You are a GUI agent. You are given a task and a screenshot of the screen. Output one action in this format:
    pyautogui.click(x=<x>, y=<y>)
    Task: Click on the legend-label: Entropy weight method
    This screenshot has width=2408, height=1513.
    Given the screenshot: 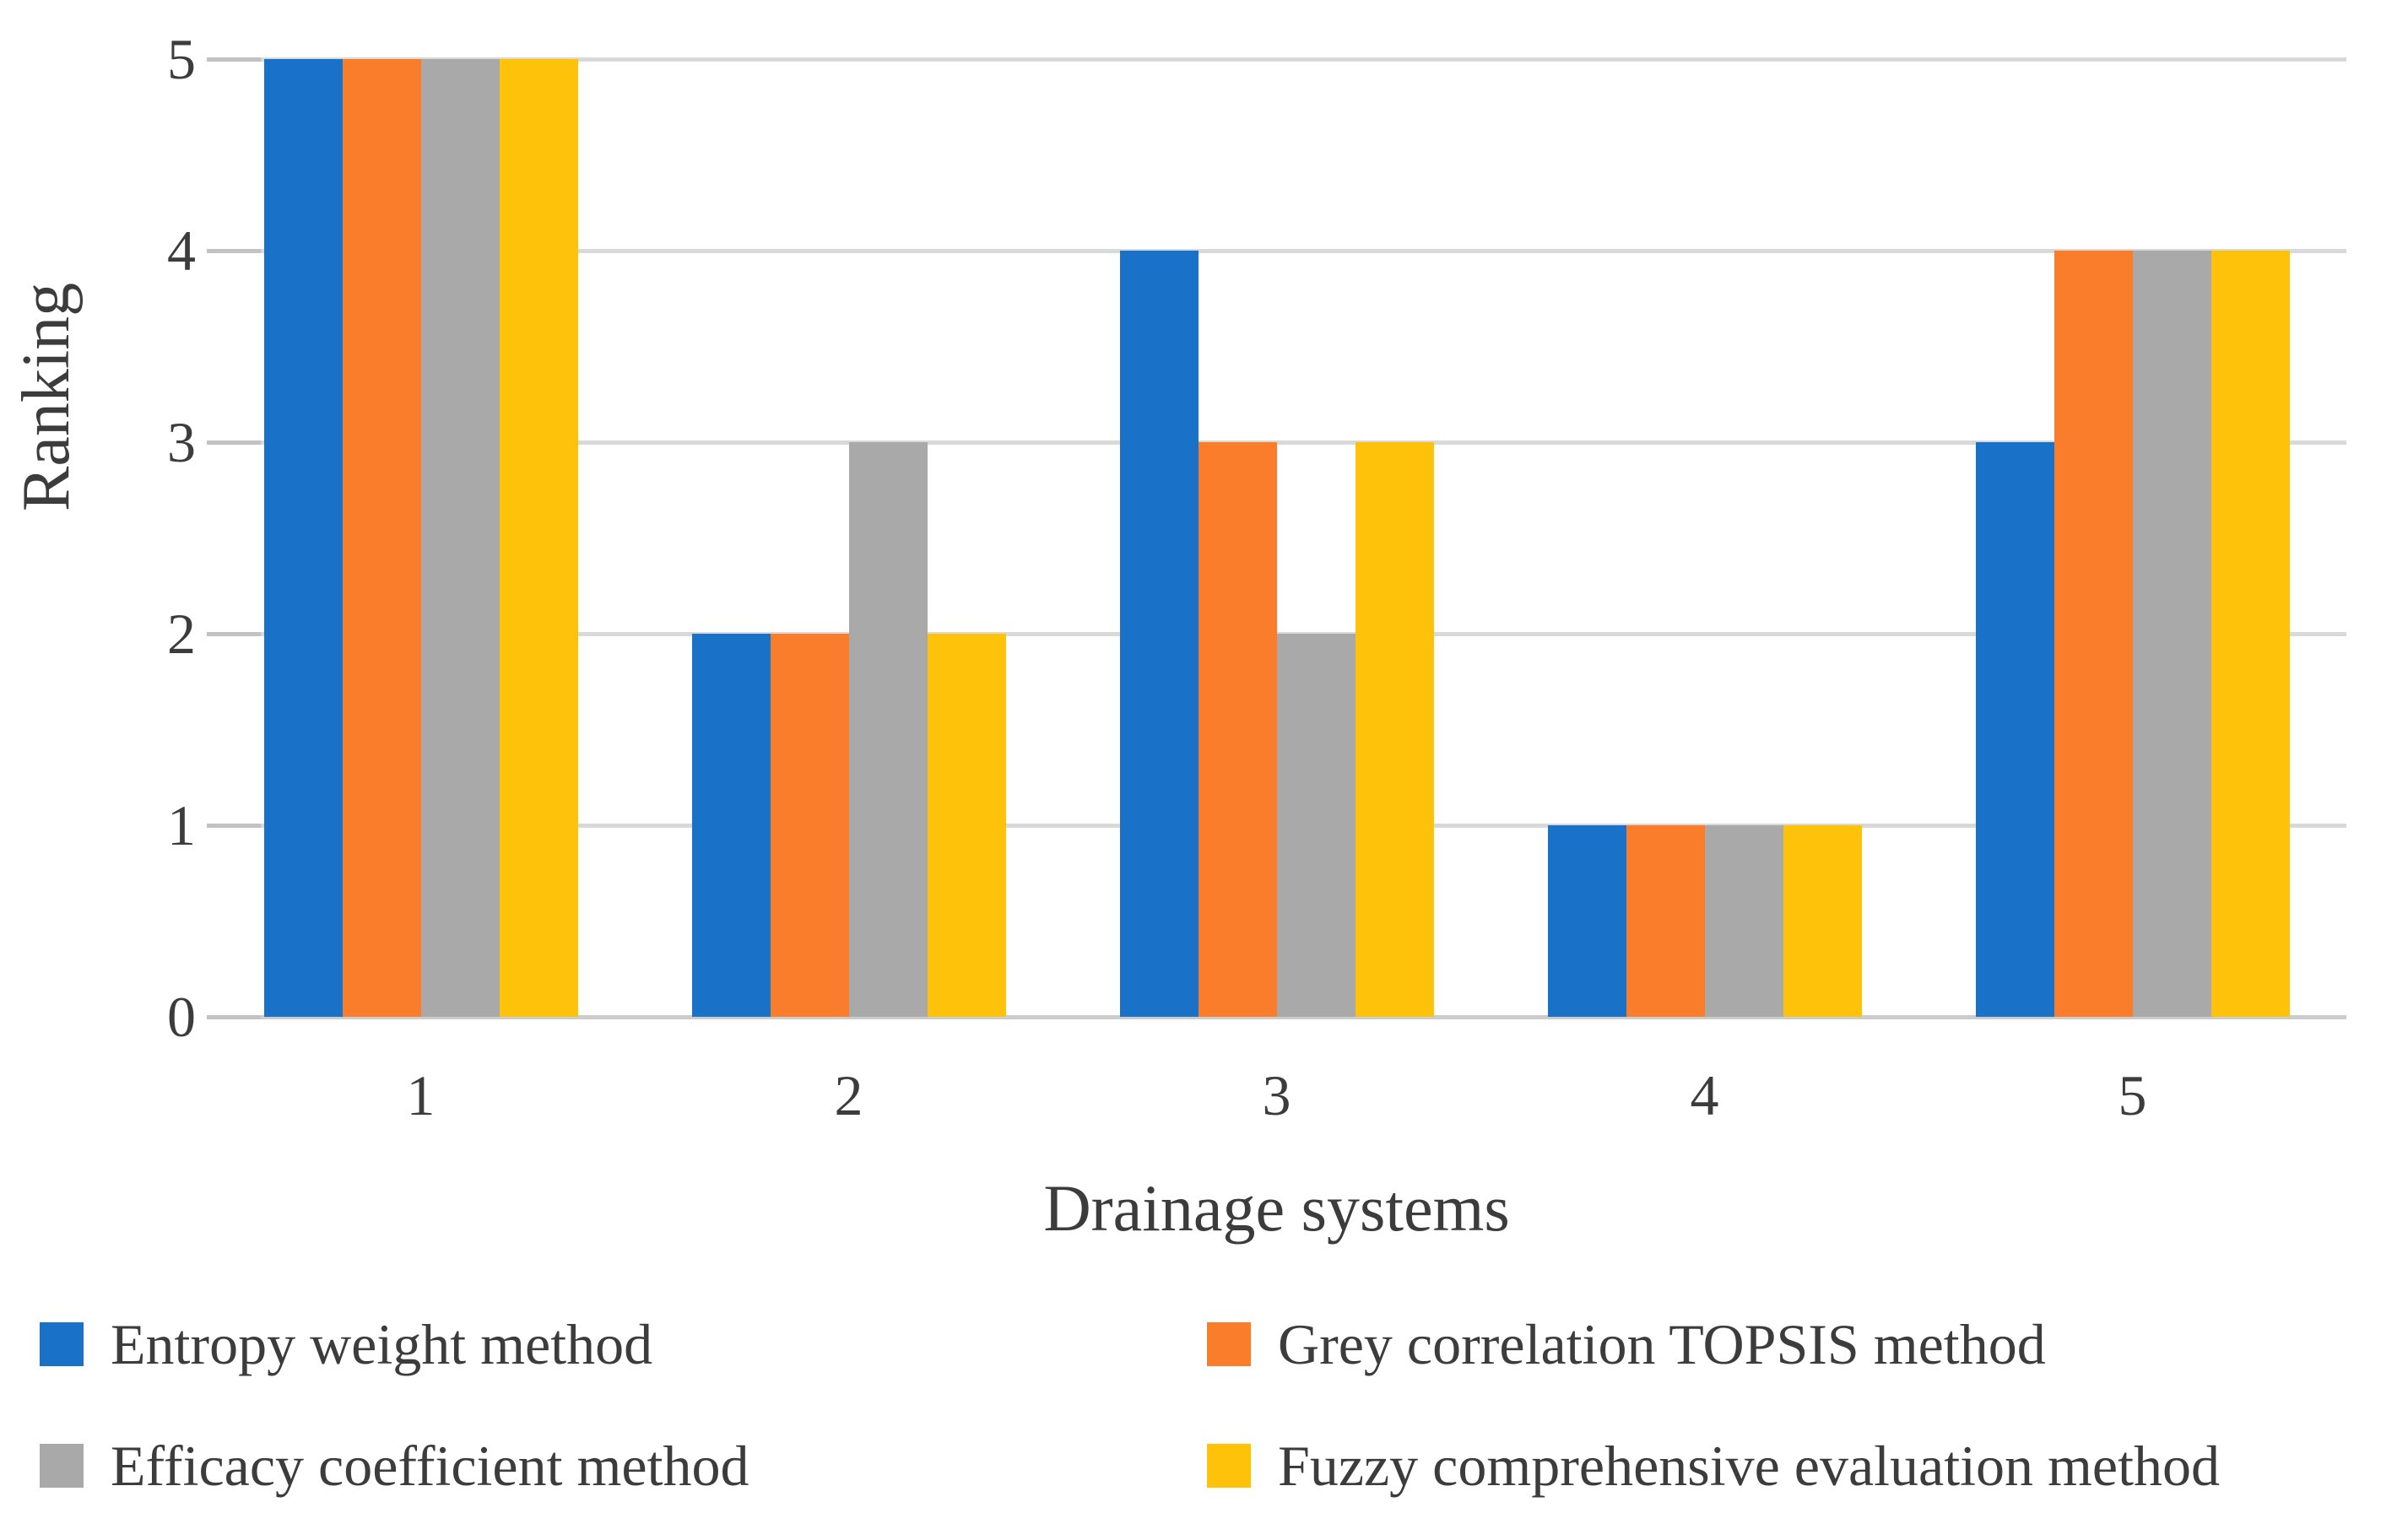 What is the action you would take?
    pyautogui.click(x=382, y=1343)
    